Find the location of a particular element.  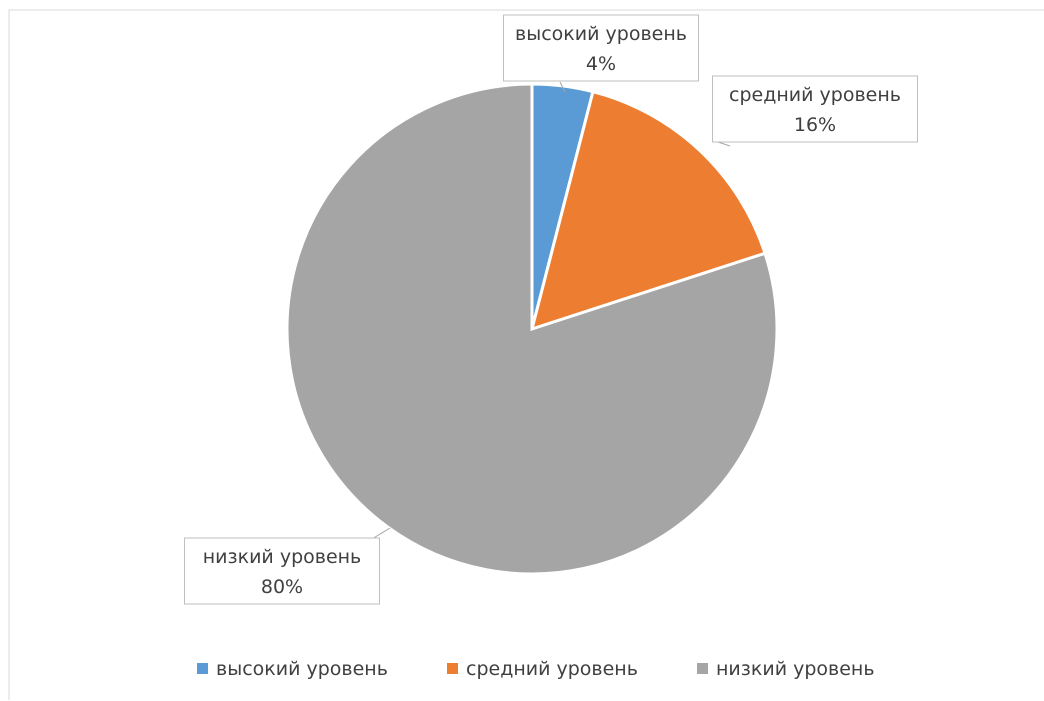

pie-slice-средний-уровень is located at coordinates (648, 210).